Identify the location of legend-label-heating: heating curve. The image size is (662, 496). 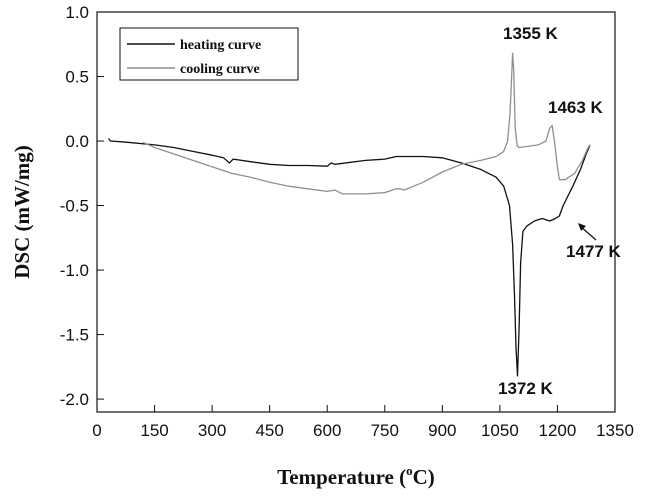
(220, 45).